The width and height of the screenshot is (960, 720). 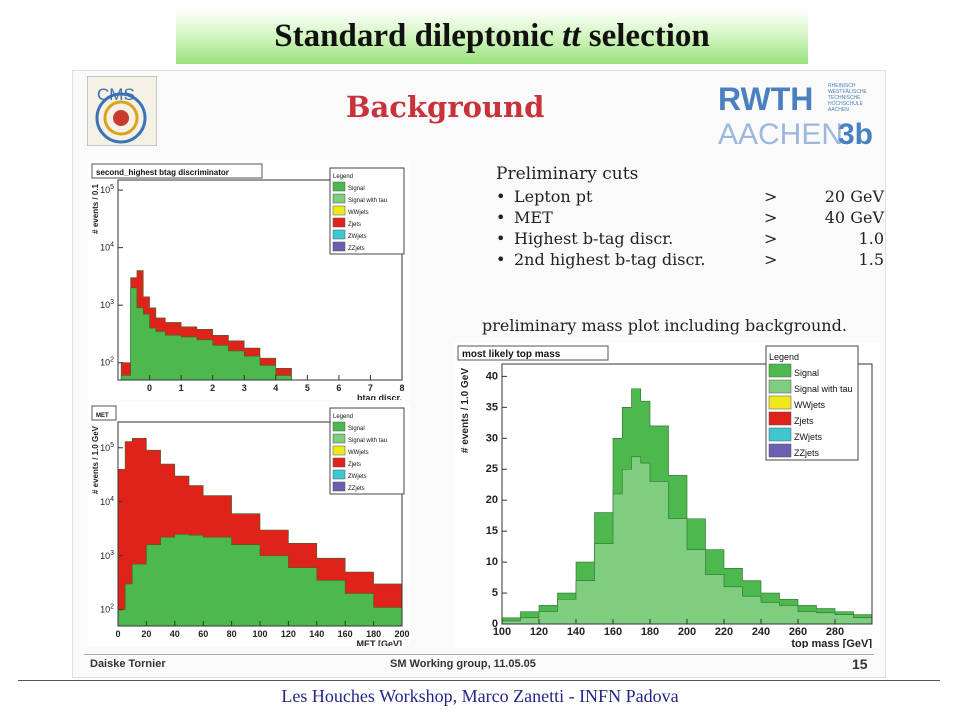 I want to click on y-tick-label: 10³, so click(x=107, y=304).